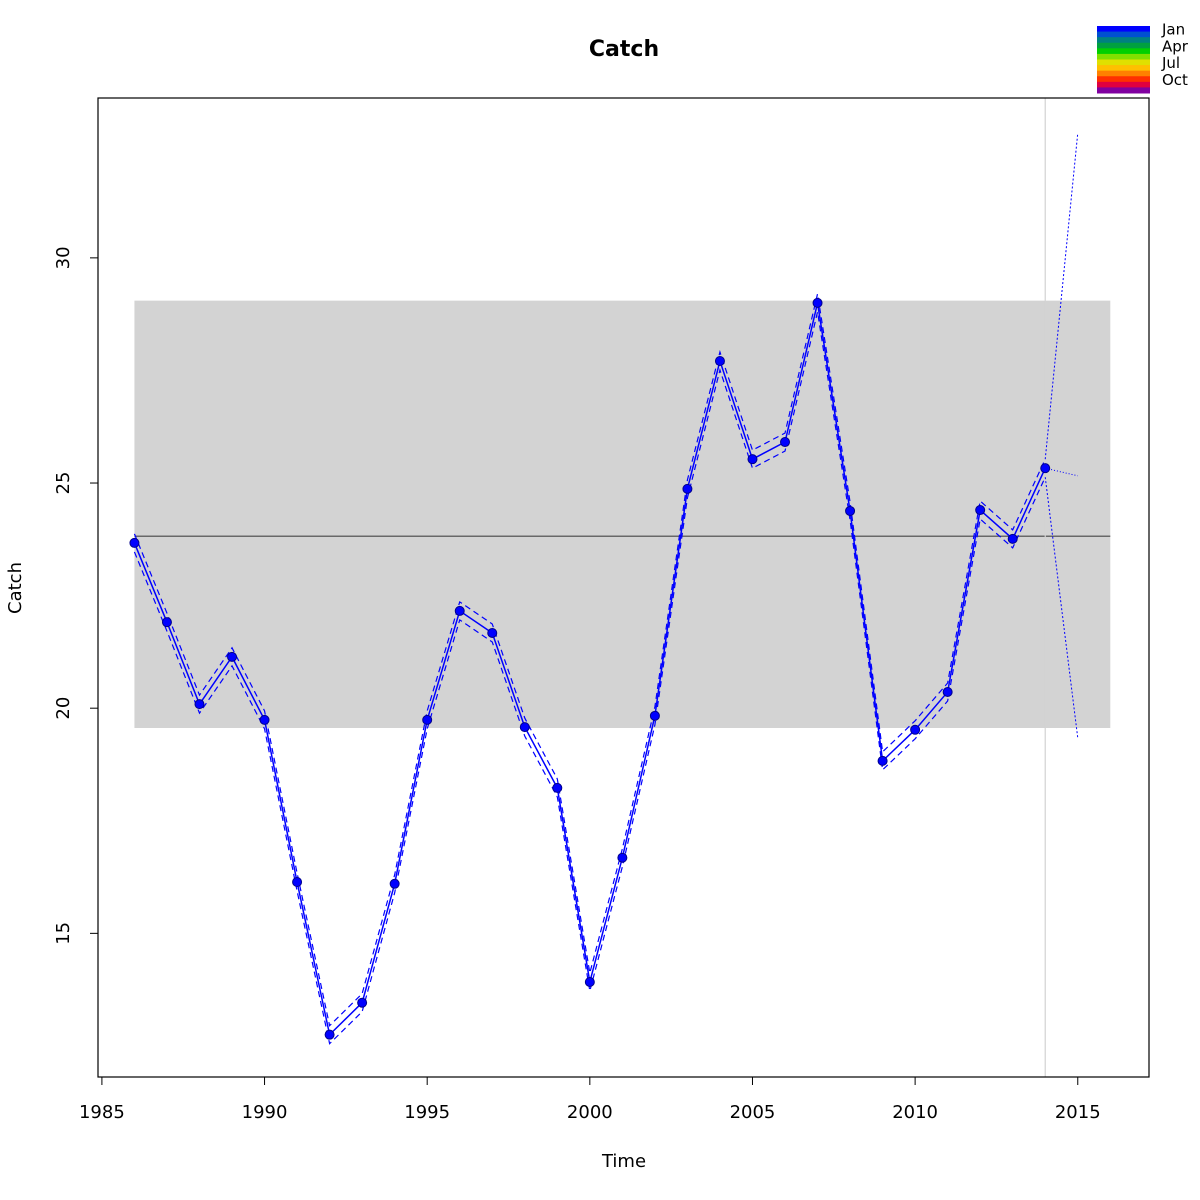  What do you see at coordinates (624, 49) in the screenshot?
I see `chart-title: Catch` at bounding box center [624, 49].